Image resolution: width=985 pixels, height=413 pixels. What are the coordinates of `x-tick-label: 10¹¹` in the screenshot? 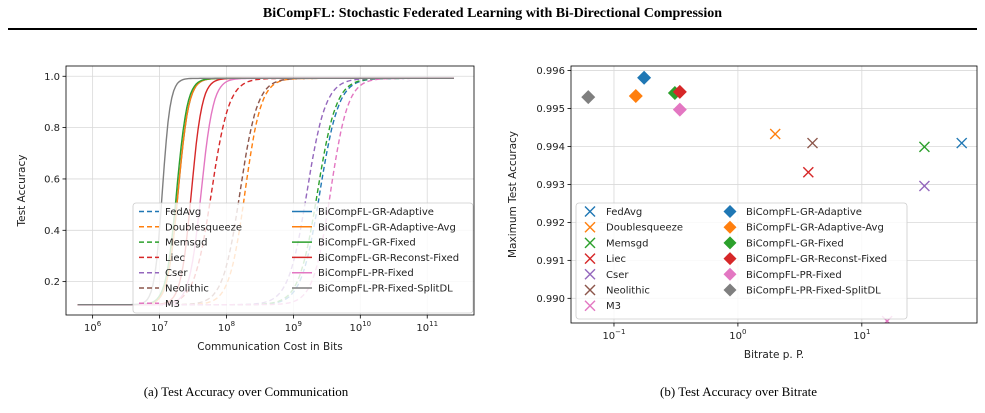 It's located at (427, 327).